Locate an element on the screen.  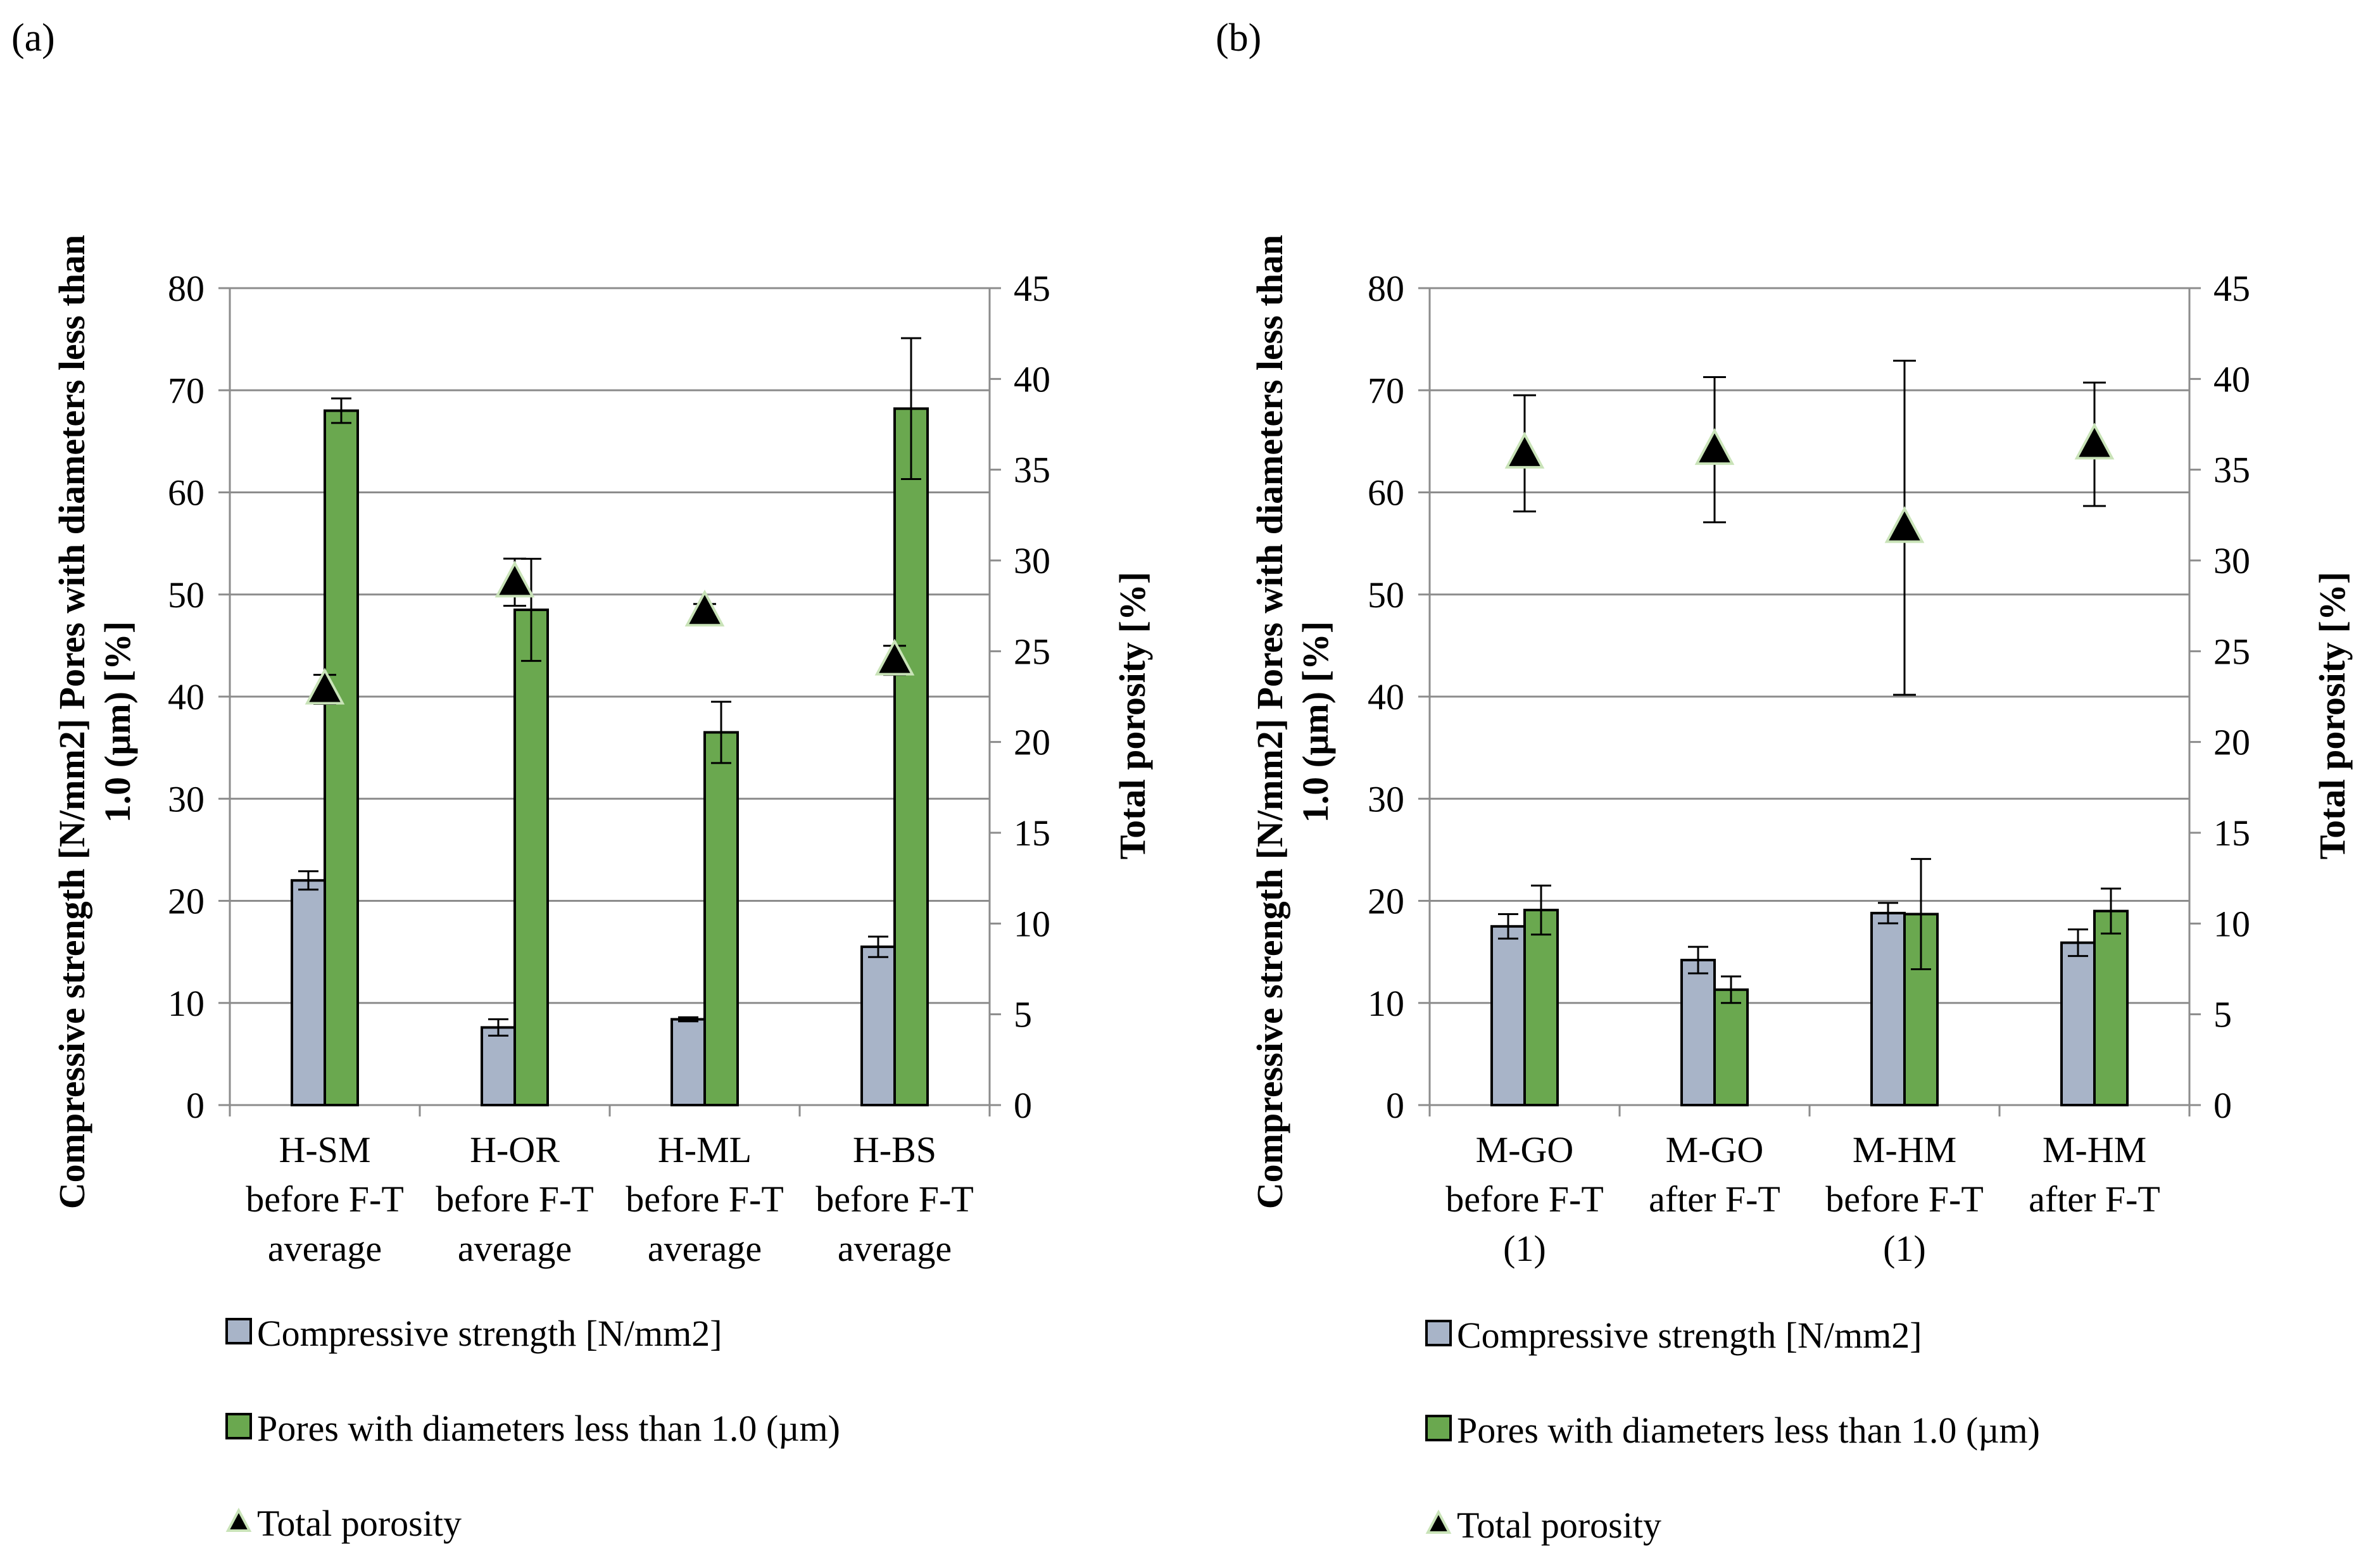
right-tick-label: 30 is located at coordinates (2231, 561).